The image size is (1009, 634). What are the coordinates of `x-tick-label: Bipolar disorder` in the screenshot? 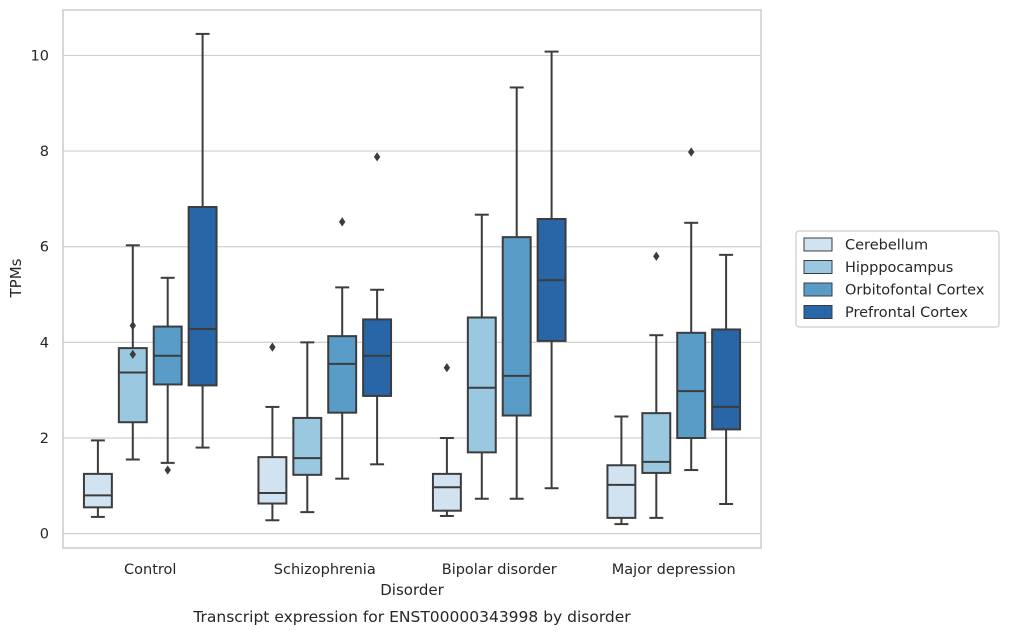 It's located at (499, 570).